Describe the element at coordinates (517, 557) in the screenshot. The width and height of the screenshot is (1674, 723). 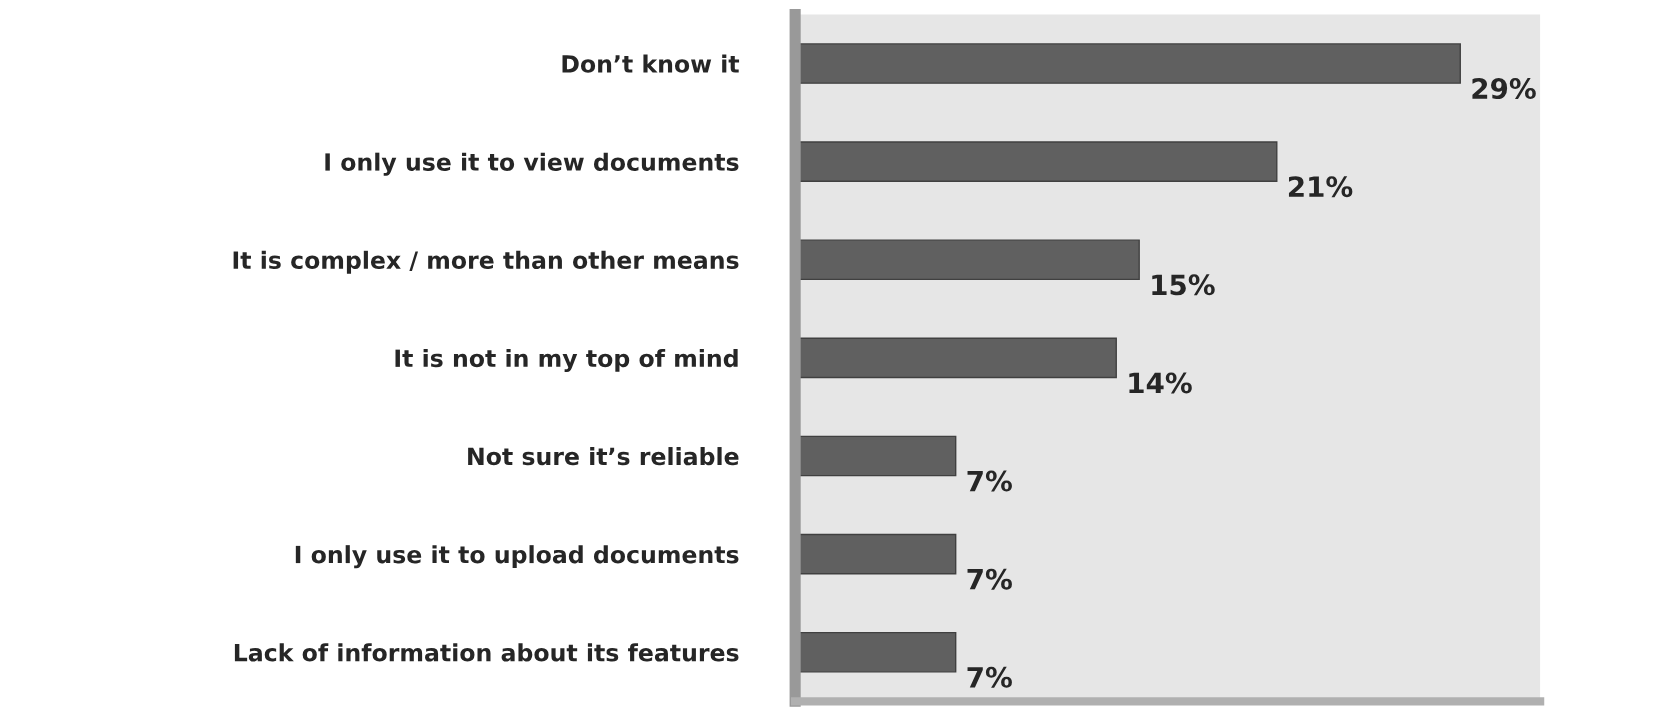
I see `y-tick-label: I only use it to upload documents` at that location.